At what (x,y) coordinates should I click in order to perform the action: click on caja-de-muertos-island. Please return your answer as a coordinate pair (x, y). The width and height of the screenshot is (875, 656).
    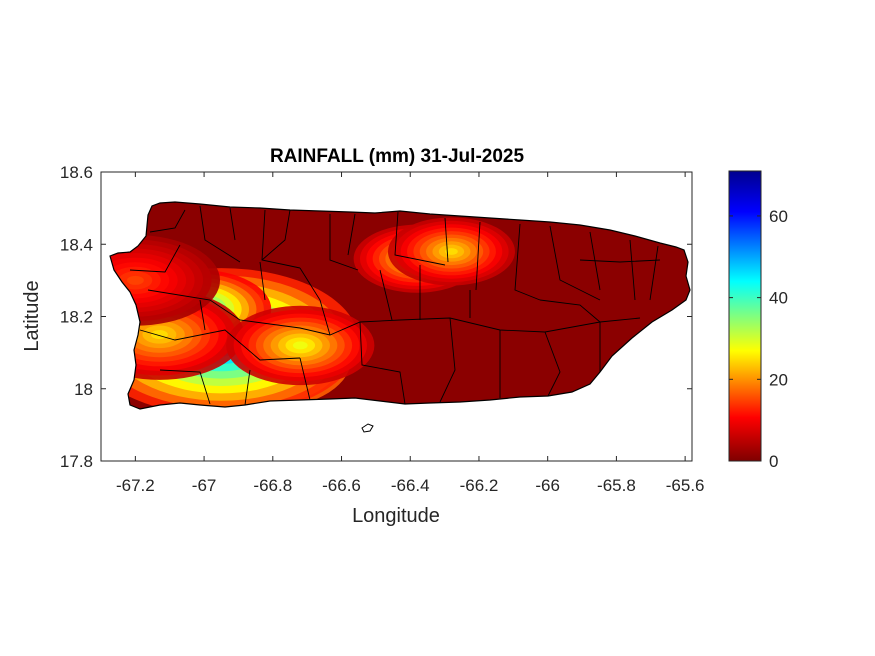
    Looking at the image, I should click on (367, 428).